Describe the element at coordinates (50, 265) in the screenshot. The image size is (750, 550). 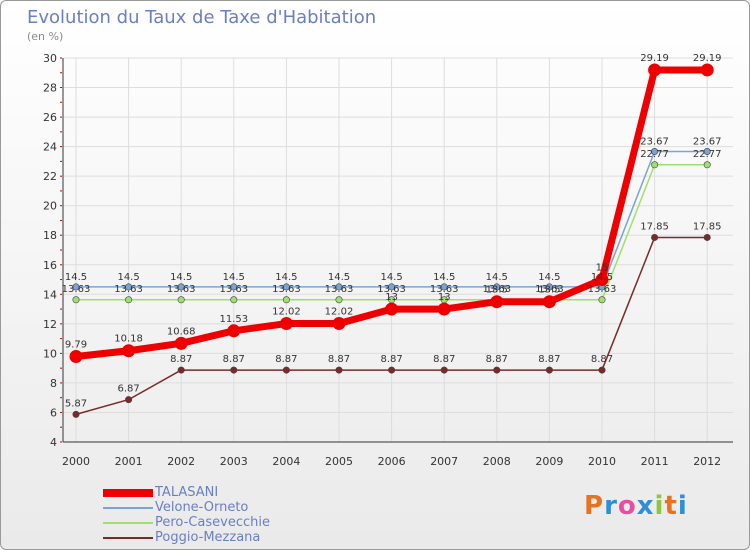
I see `y-tick-label: 16` at that location.